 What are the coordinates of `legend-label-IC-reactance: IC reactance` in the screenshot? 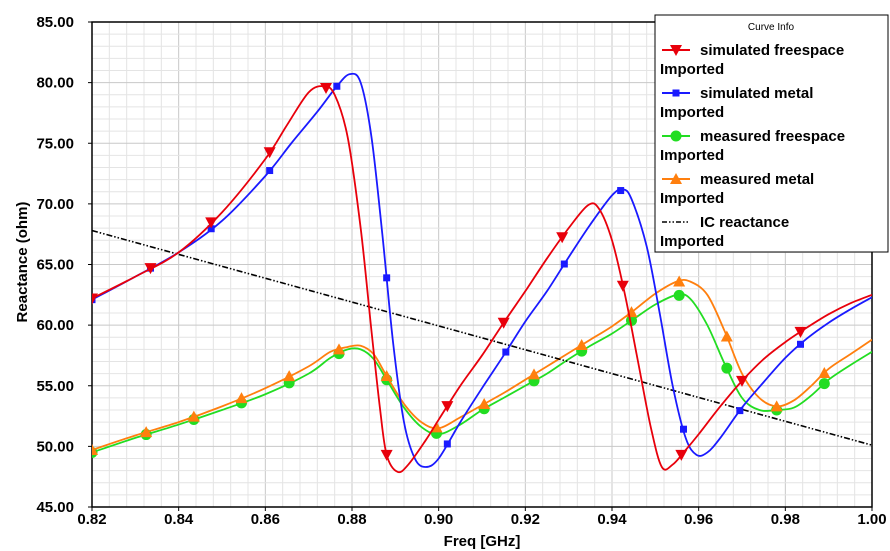 It's located at (744, 222).